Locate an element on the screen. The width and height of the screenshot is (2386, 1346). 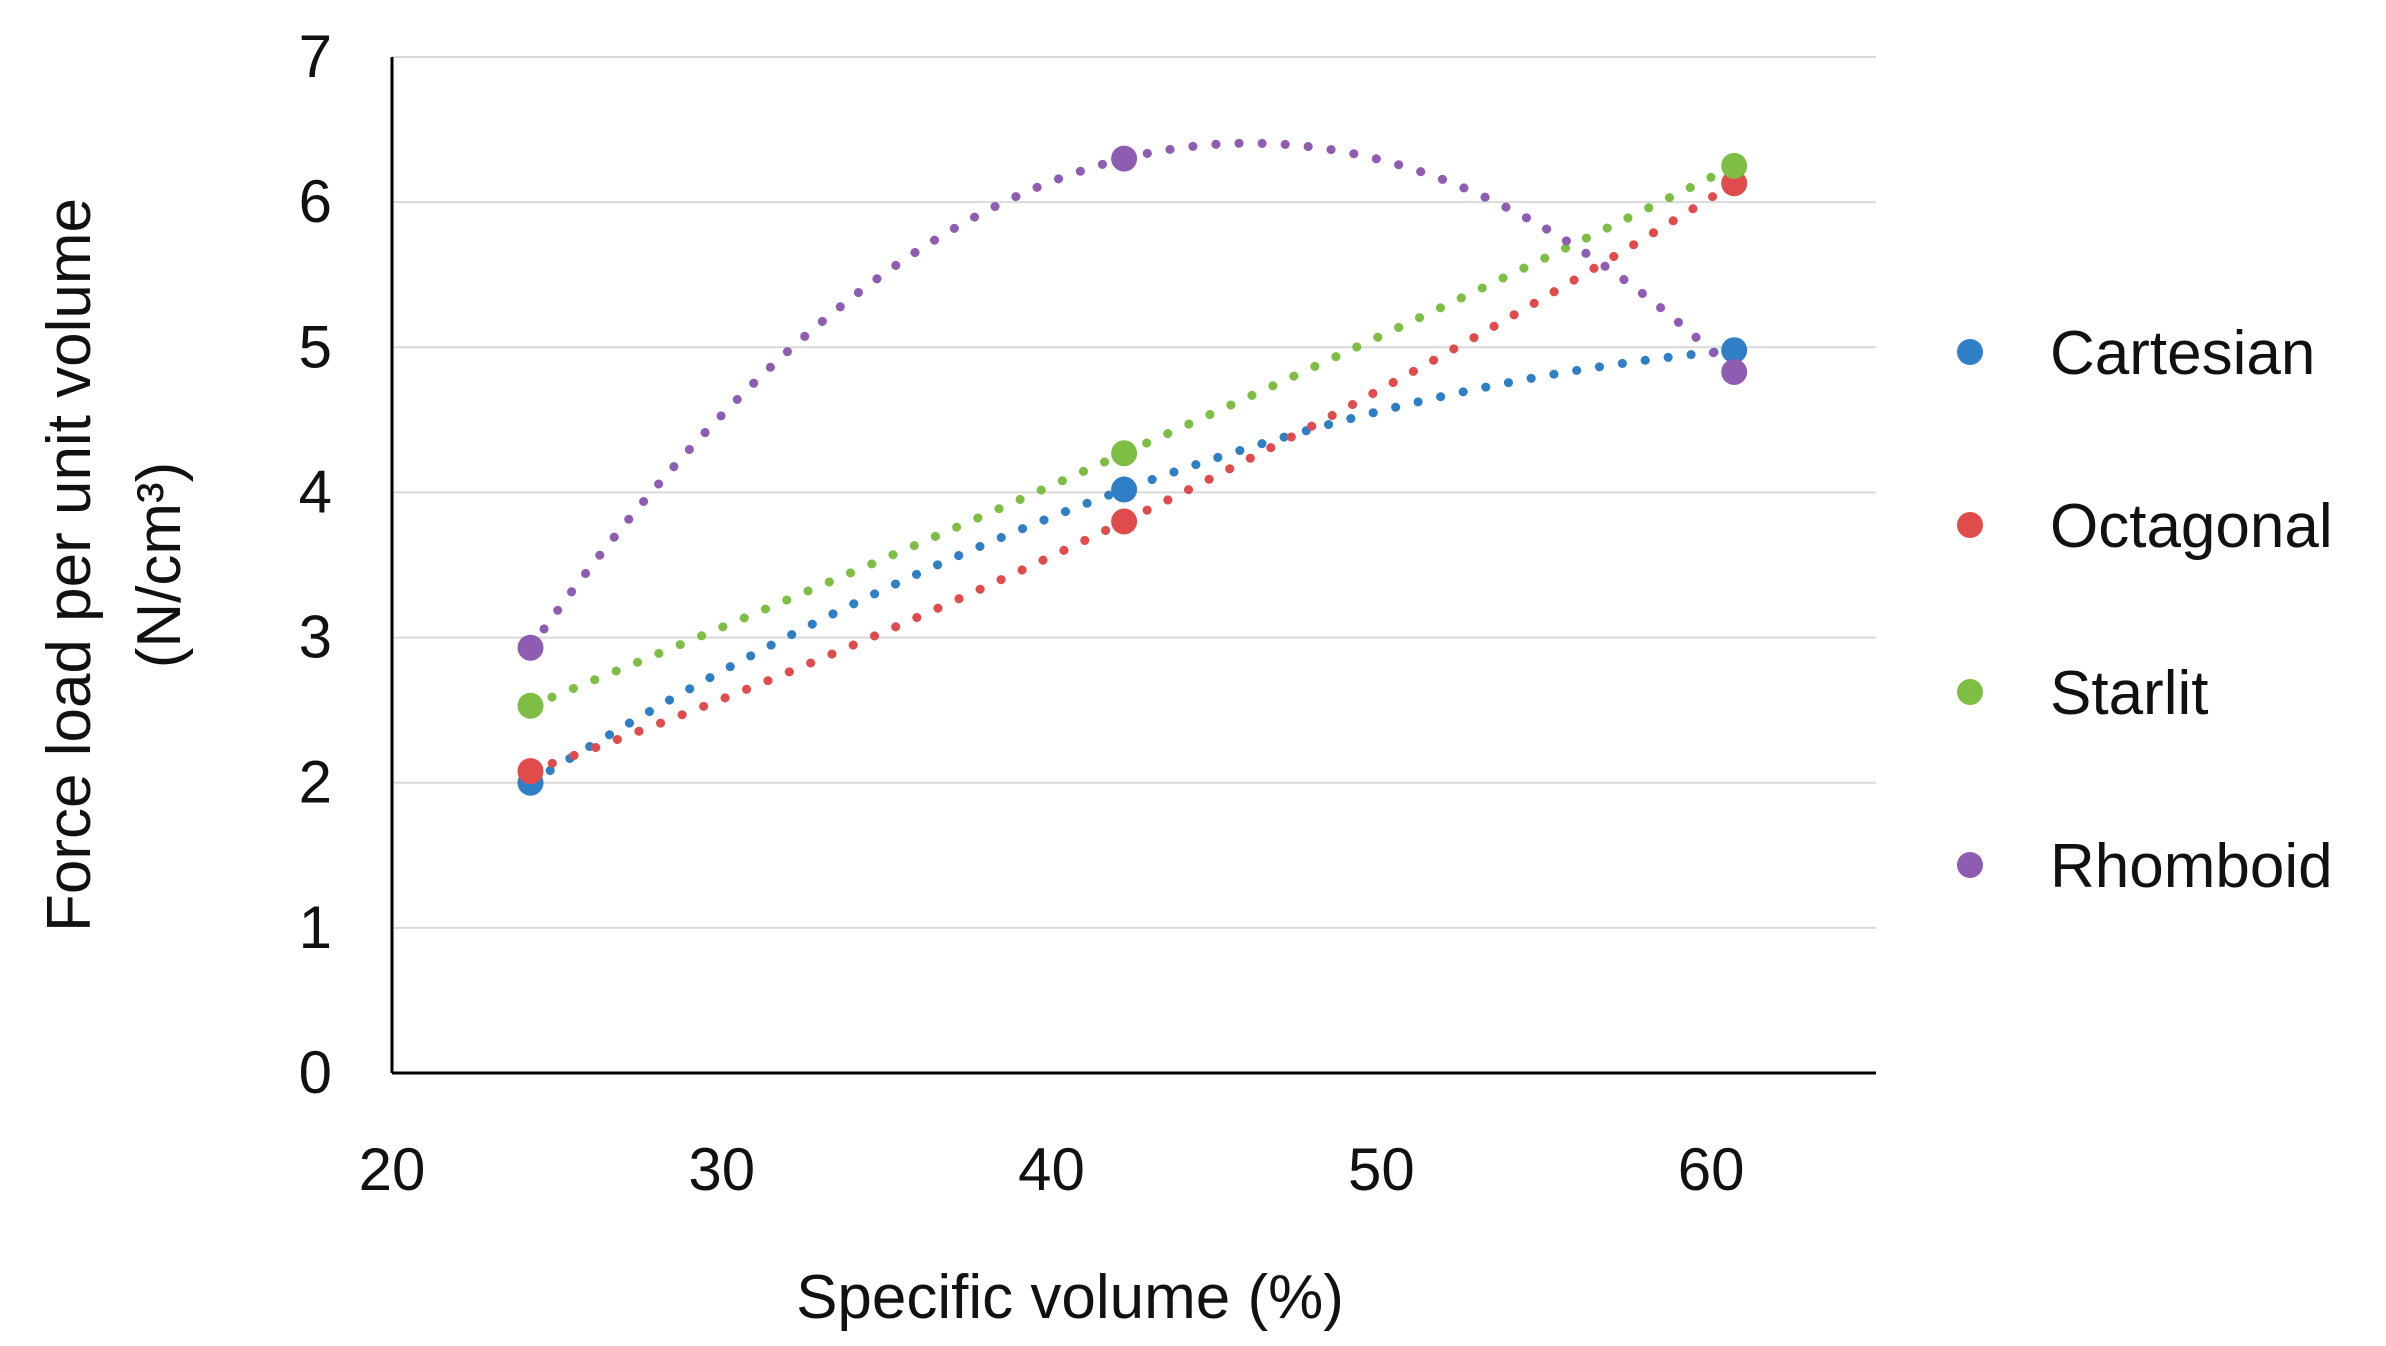
y-tick-label: 0 is located at coordinates (315, 1072).